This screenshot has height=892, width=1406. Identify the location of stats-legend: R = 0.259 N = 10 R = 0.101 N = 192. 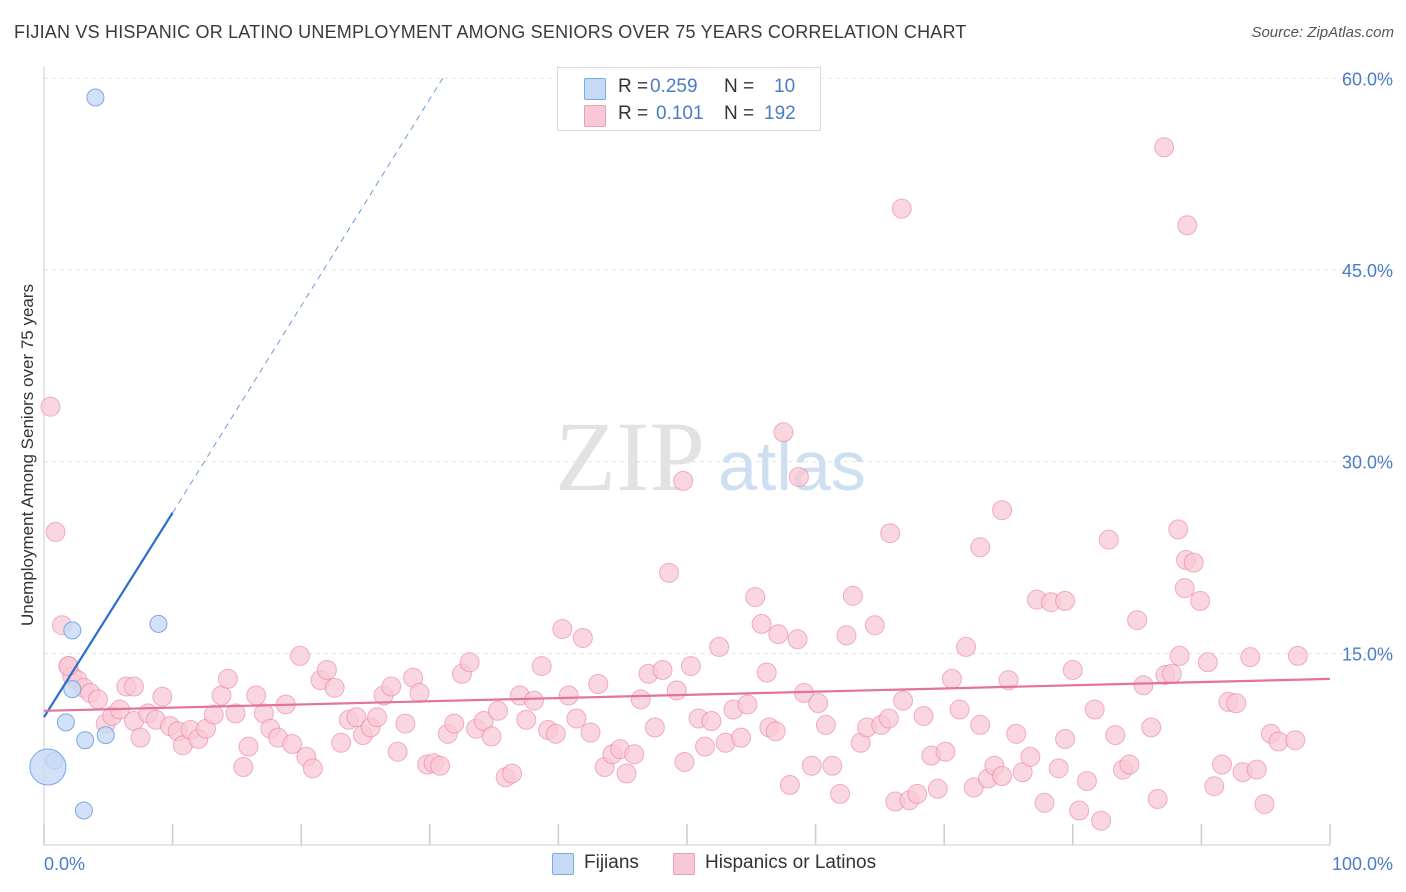
(689, 99).